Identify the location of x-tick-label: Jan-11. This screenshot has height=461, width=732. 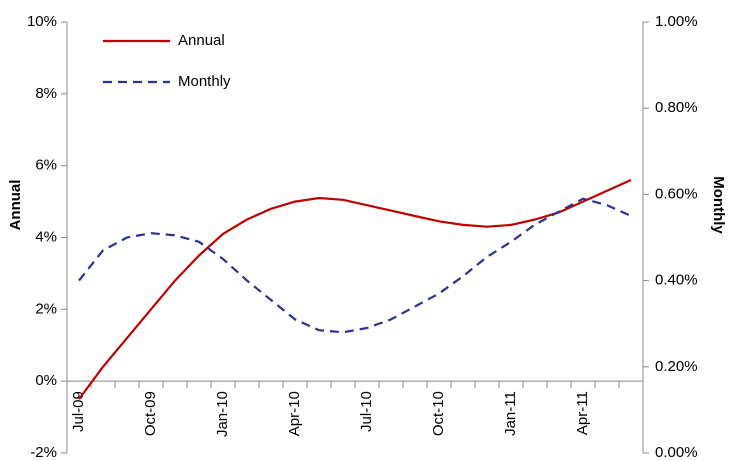
(510, 413).